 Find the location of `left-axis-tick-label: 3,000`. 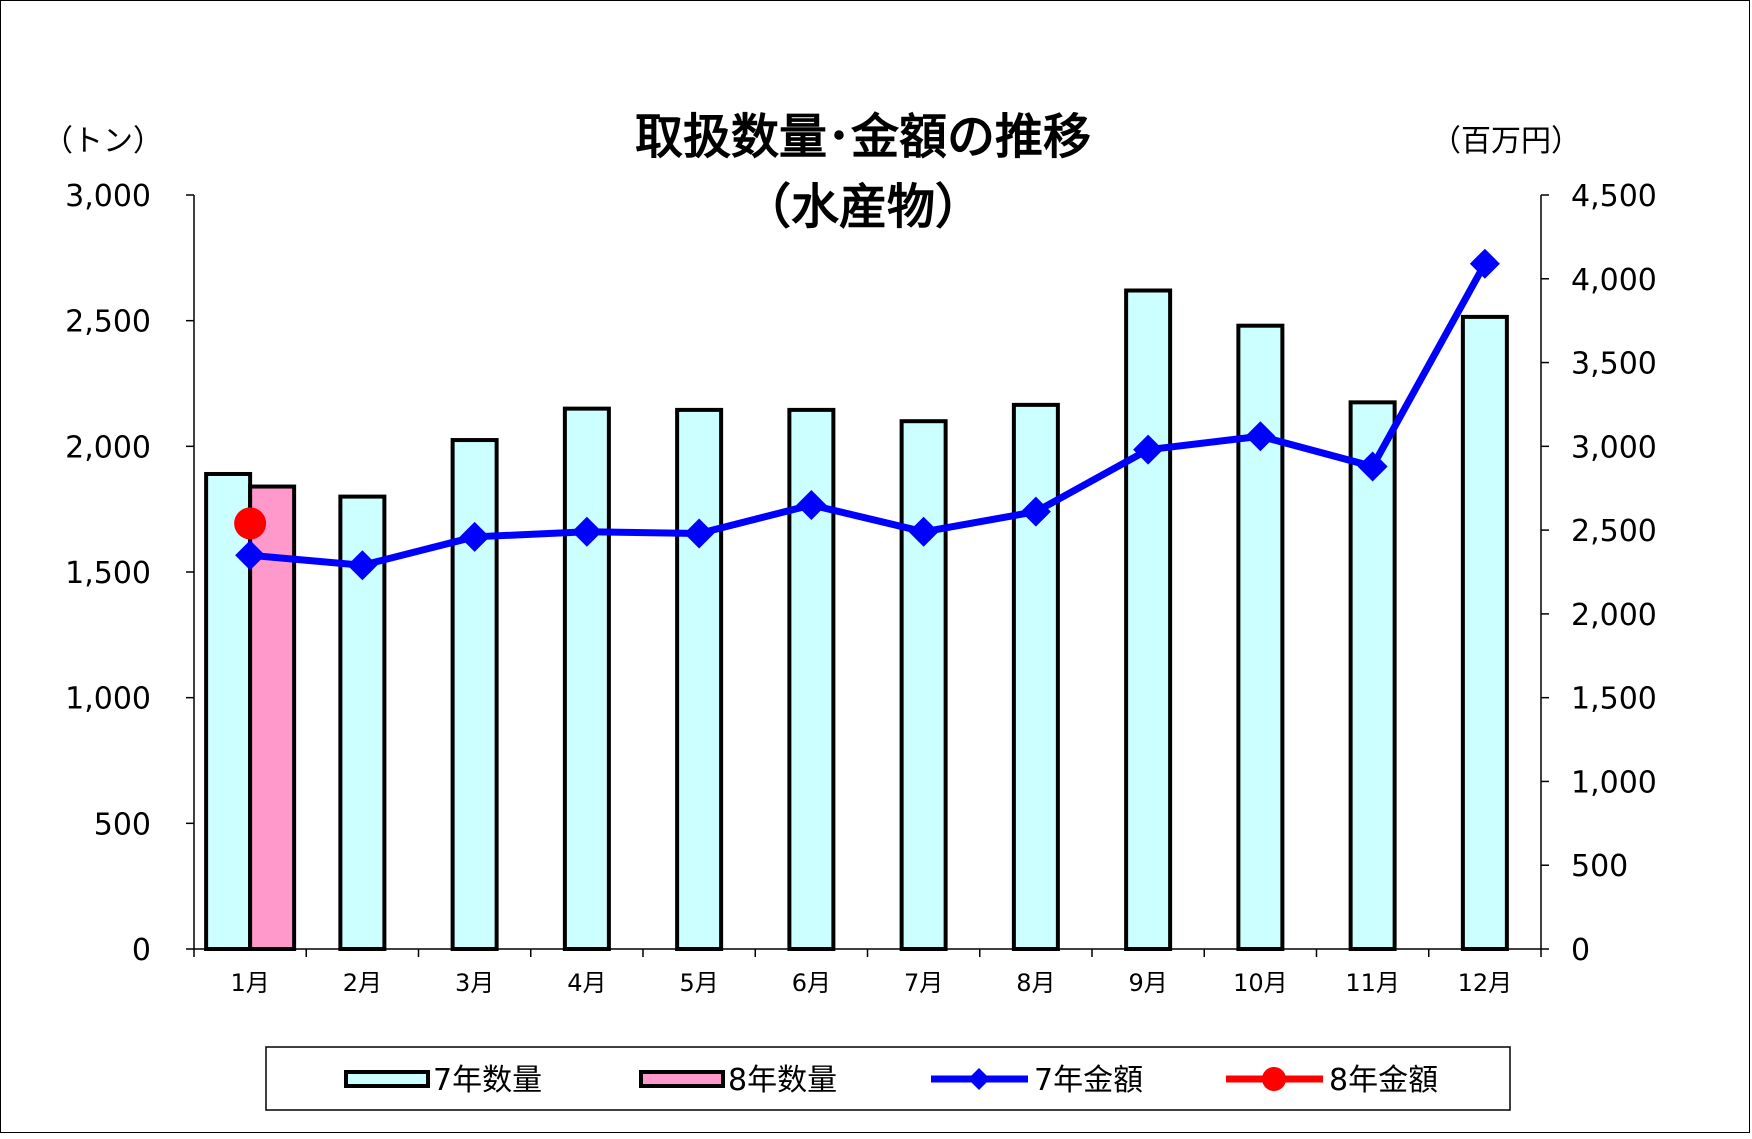

left-axis-tick-label: 3,000 is located at coordinates (108, 196).